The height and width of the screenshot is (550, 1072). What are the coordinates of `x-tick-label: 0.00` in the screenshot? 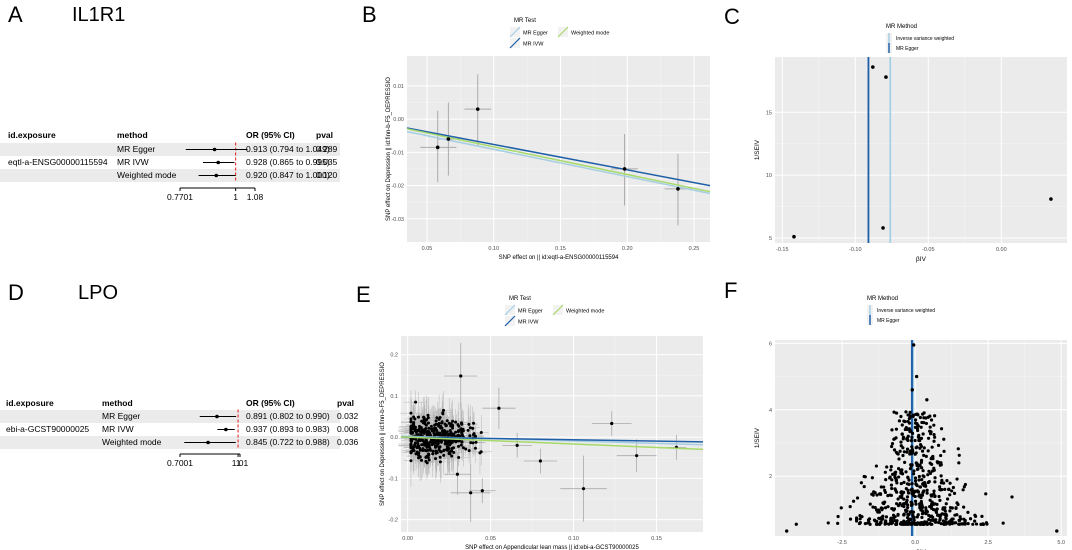 It's located at (407, 539).